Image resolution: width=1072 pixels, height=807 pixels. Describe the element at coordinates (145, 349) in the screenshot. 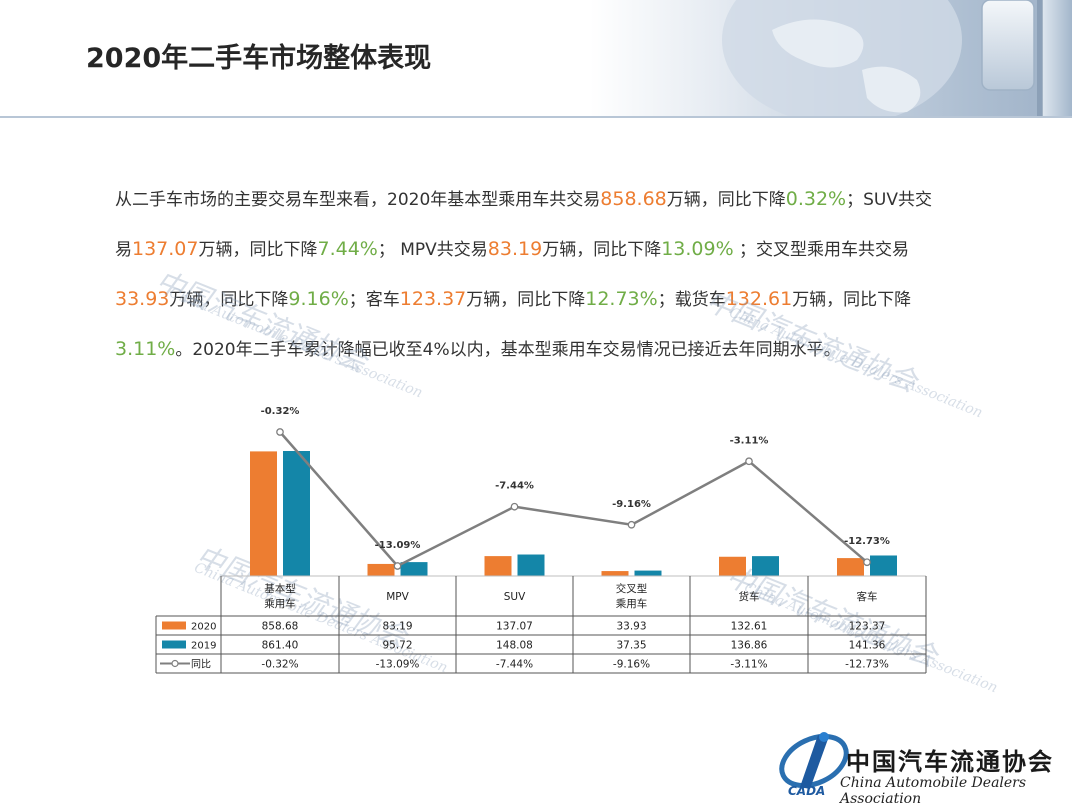

I see `decline-value: 3.11%` at that location.